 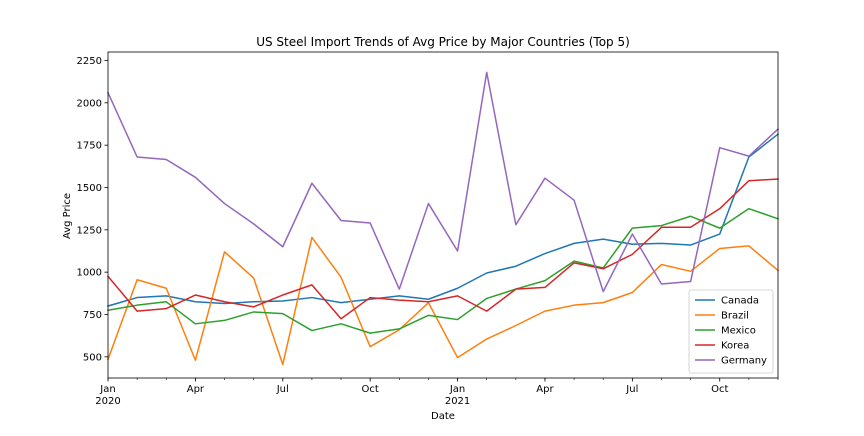 What do you see at coordinates (107, 401) in the screenshot?
I see `x-tick-year-label: 2020` at bounding box center [107, 401].